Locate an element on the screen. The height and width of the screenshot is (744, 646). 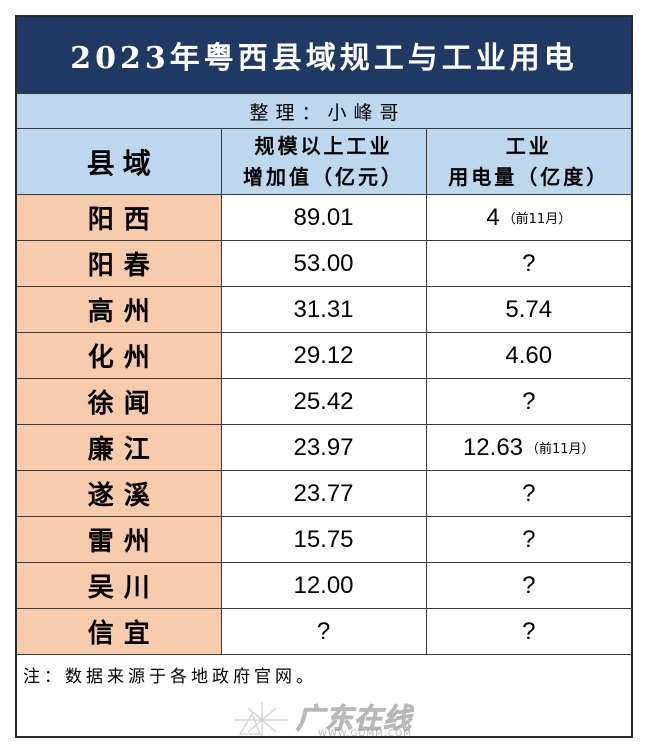
county-name: 阳西 is located at coordinates (118, 217).